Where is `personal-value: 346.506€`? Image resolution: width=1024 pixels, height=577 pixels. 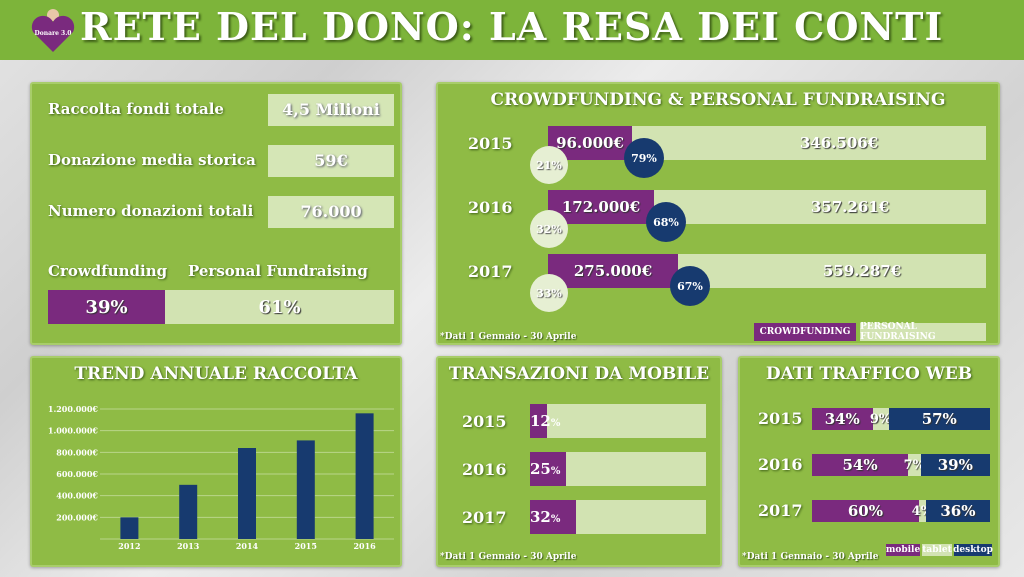
personal-value: 346.506€ is located at coordinates (839, 143).